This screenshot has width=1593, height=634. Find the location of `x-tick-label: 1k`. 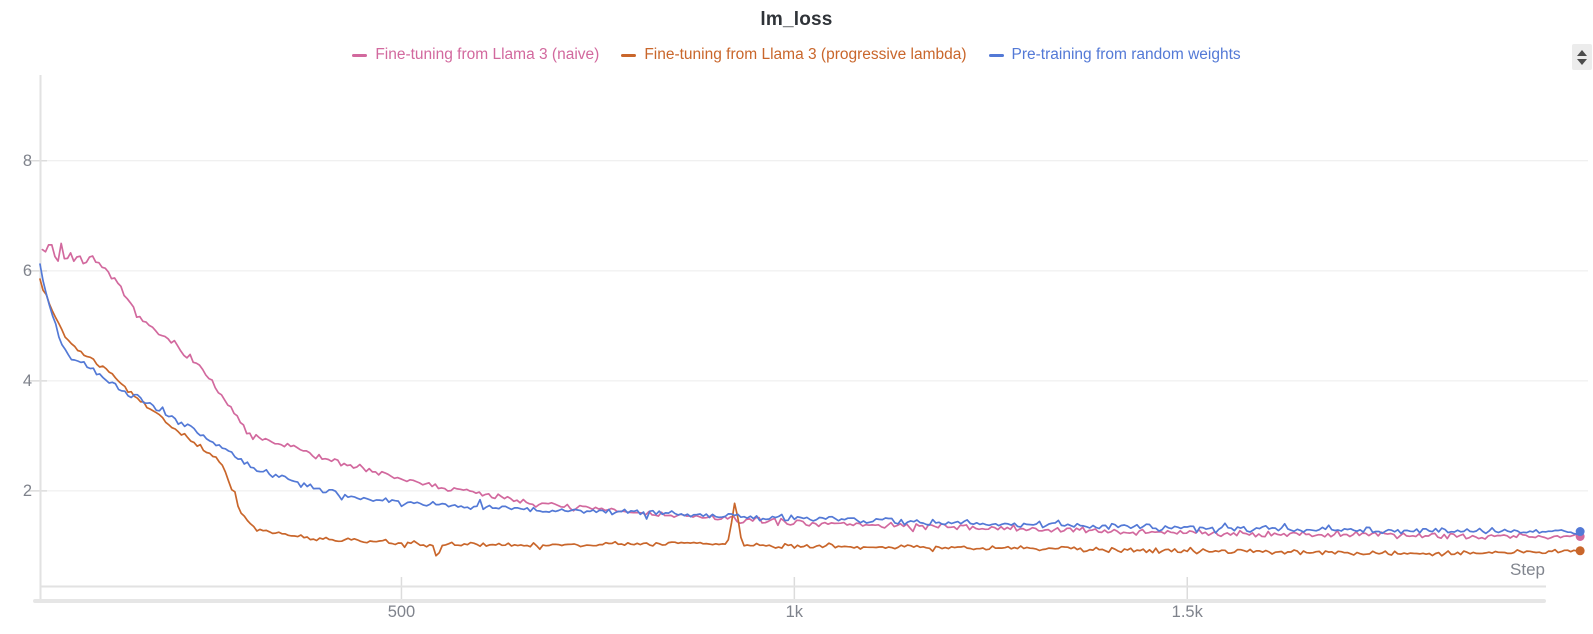

x-tick-label: 1k is located at coordinates (794, 612).